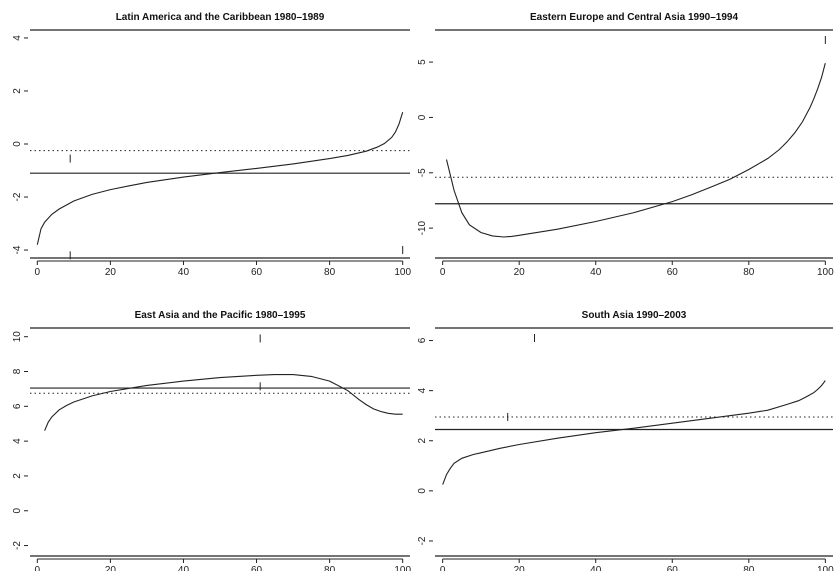 This screenshot has width=836, height=571. Describe the element at coordinates (634, 315) in the screenshot. I see `panel-title: South Asia 1990–2003` at that location.